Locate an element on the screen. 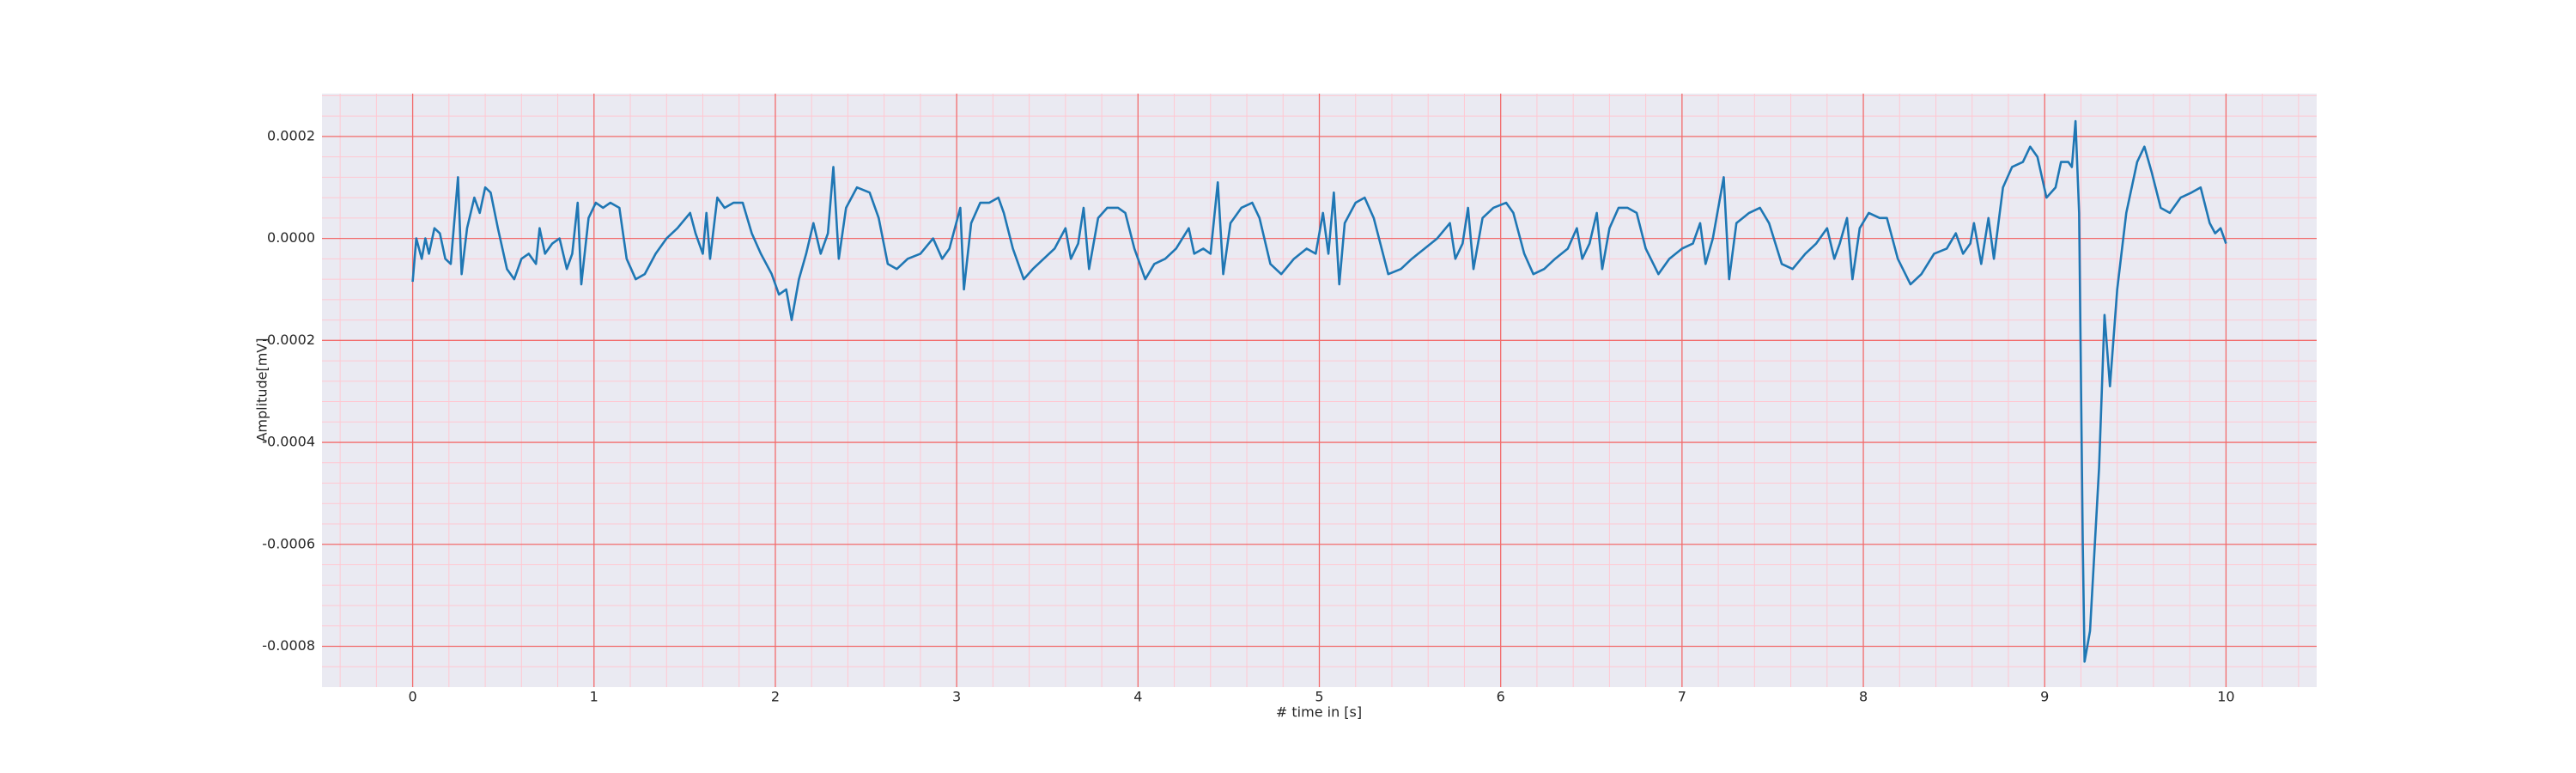 This screenshot has height=773, width=2576. x-tick-label: 0 is located at coordinates (412, 697).